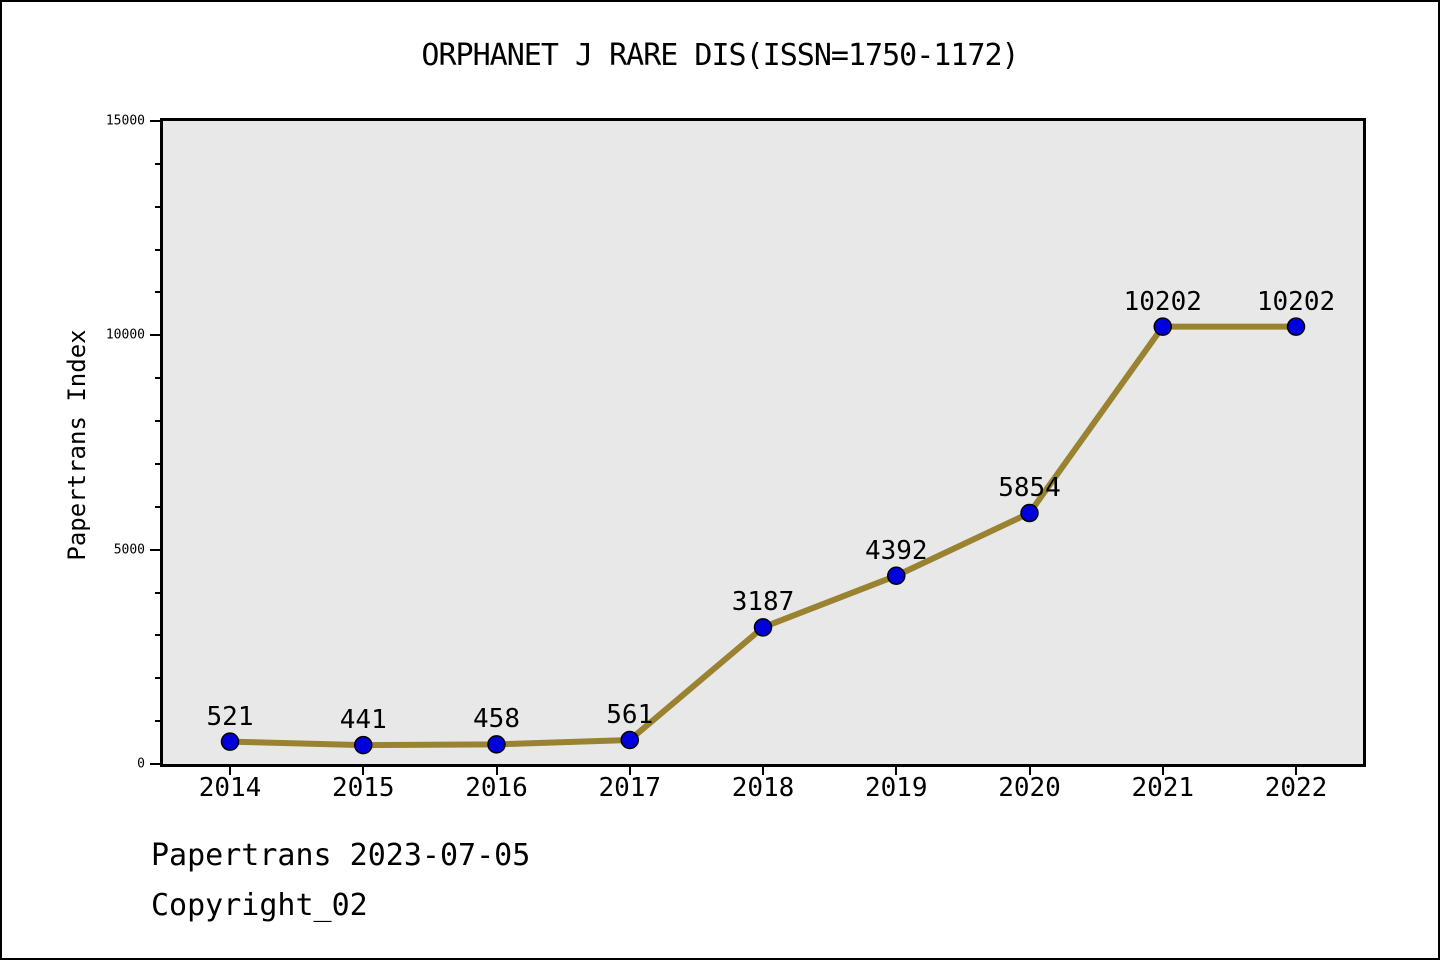 The image size is (1440, 960). I want to click on x-tick-label-2020: 2020, so click(1029, 788).